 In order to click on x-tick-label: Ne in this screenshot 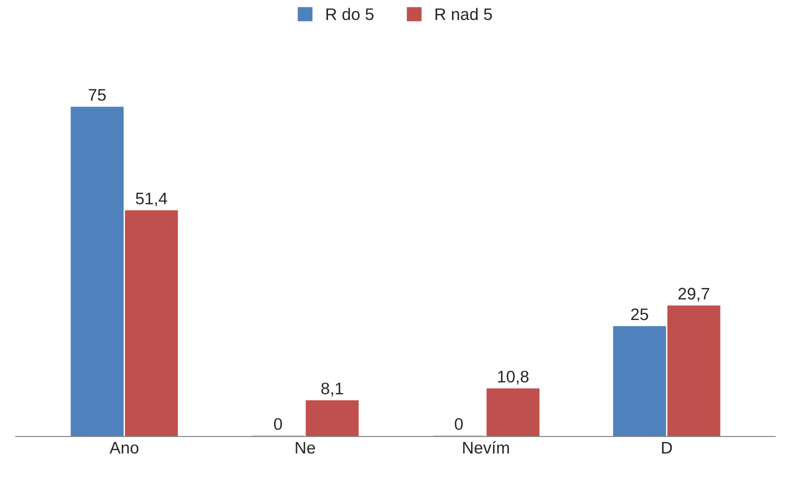, I will do `click(306, 448)`.